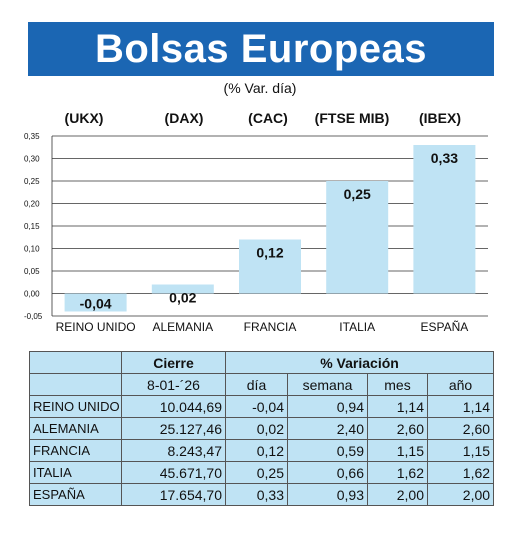 The height and width of the screenshot is (550, 520). Describe the element at coordinates (173, 450) in the screenshot. I see `row-close: 8.243,47` at that location.